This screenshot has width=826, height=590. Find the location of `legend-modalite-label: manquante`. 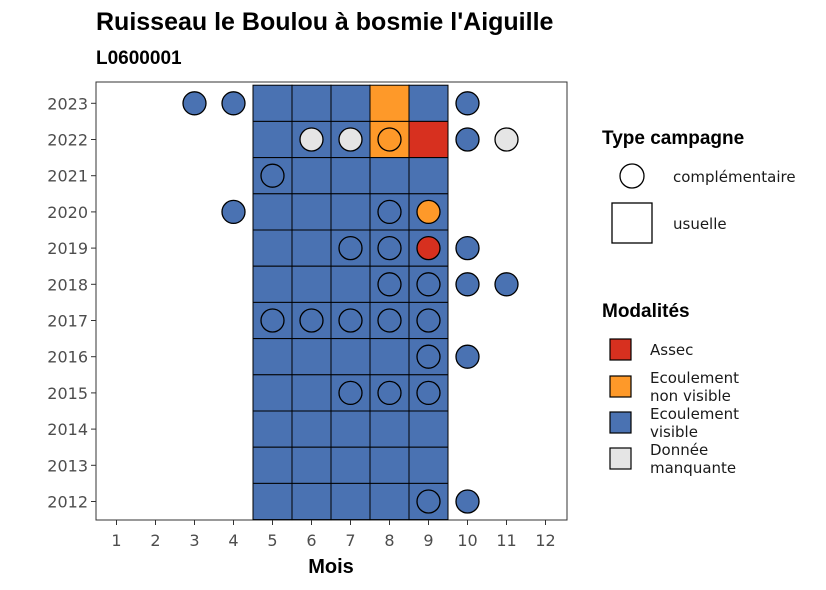

legend-modalite-label: manquante is located at coordinates (693, 468).